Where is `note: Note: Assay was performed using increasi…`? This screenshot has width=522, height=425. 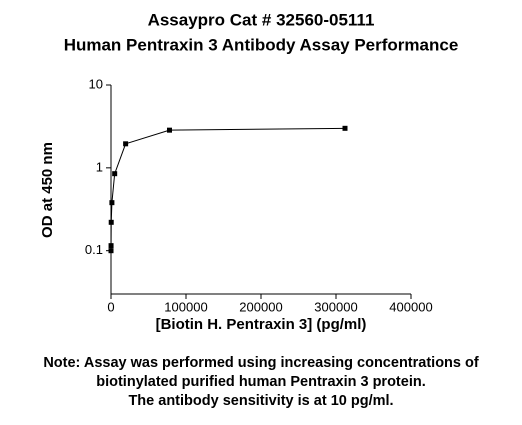
note: Note: Assay was performed using increasi… is located at coordinates (261, 363).